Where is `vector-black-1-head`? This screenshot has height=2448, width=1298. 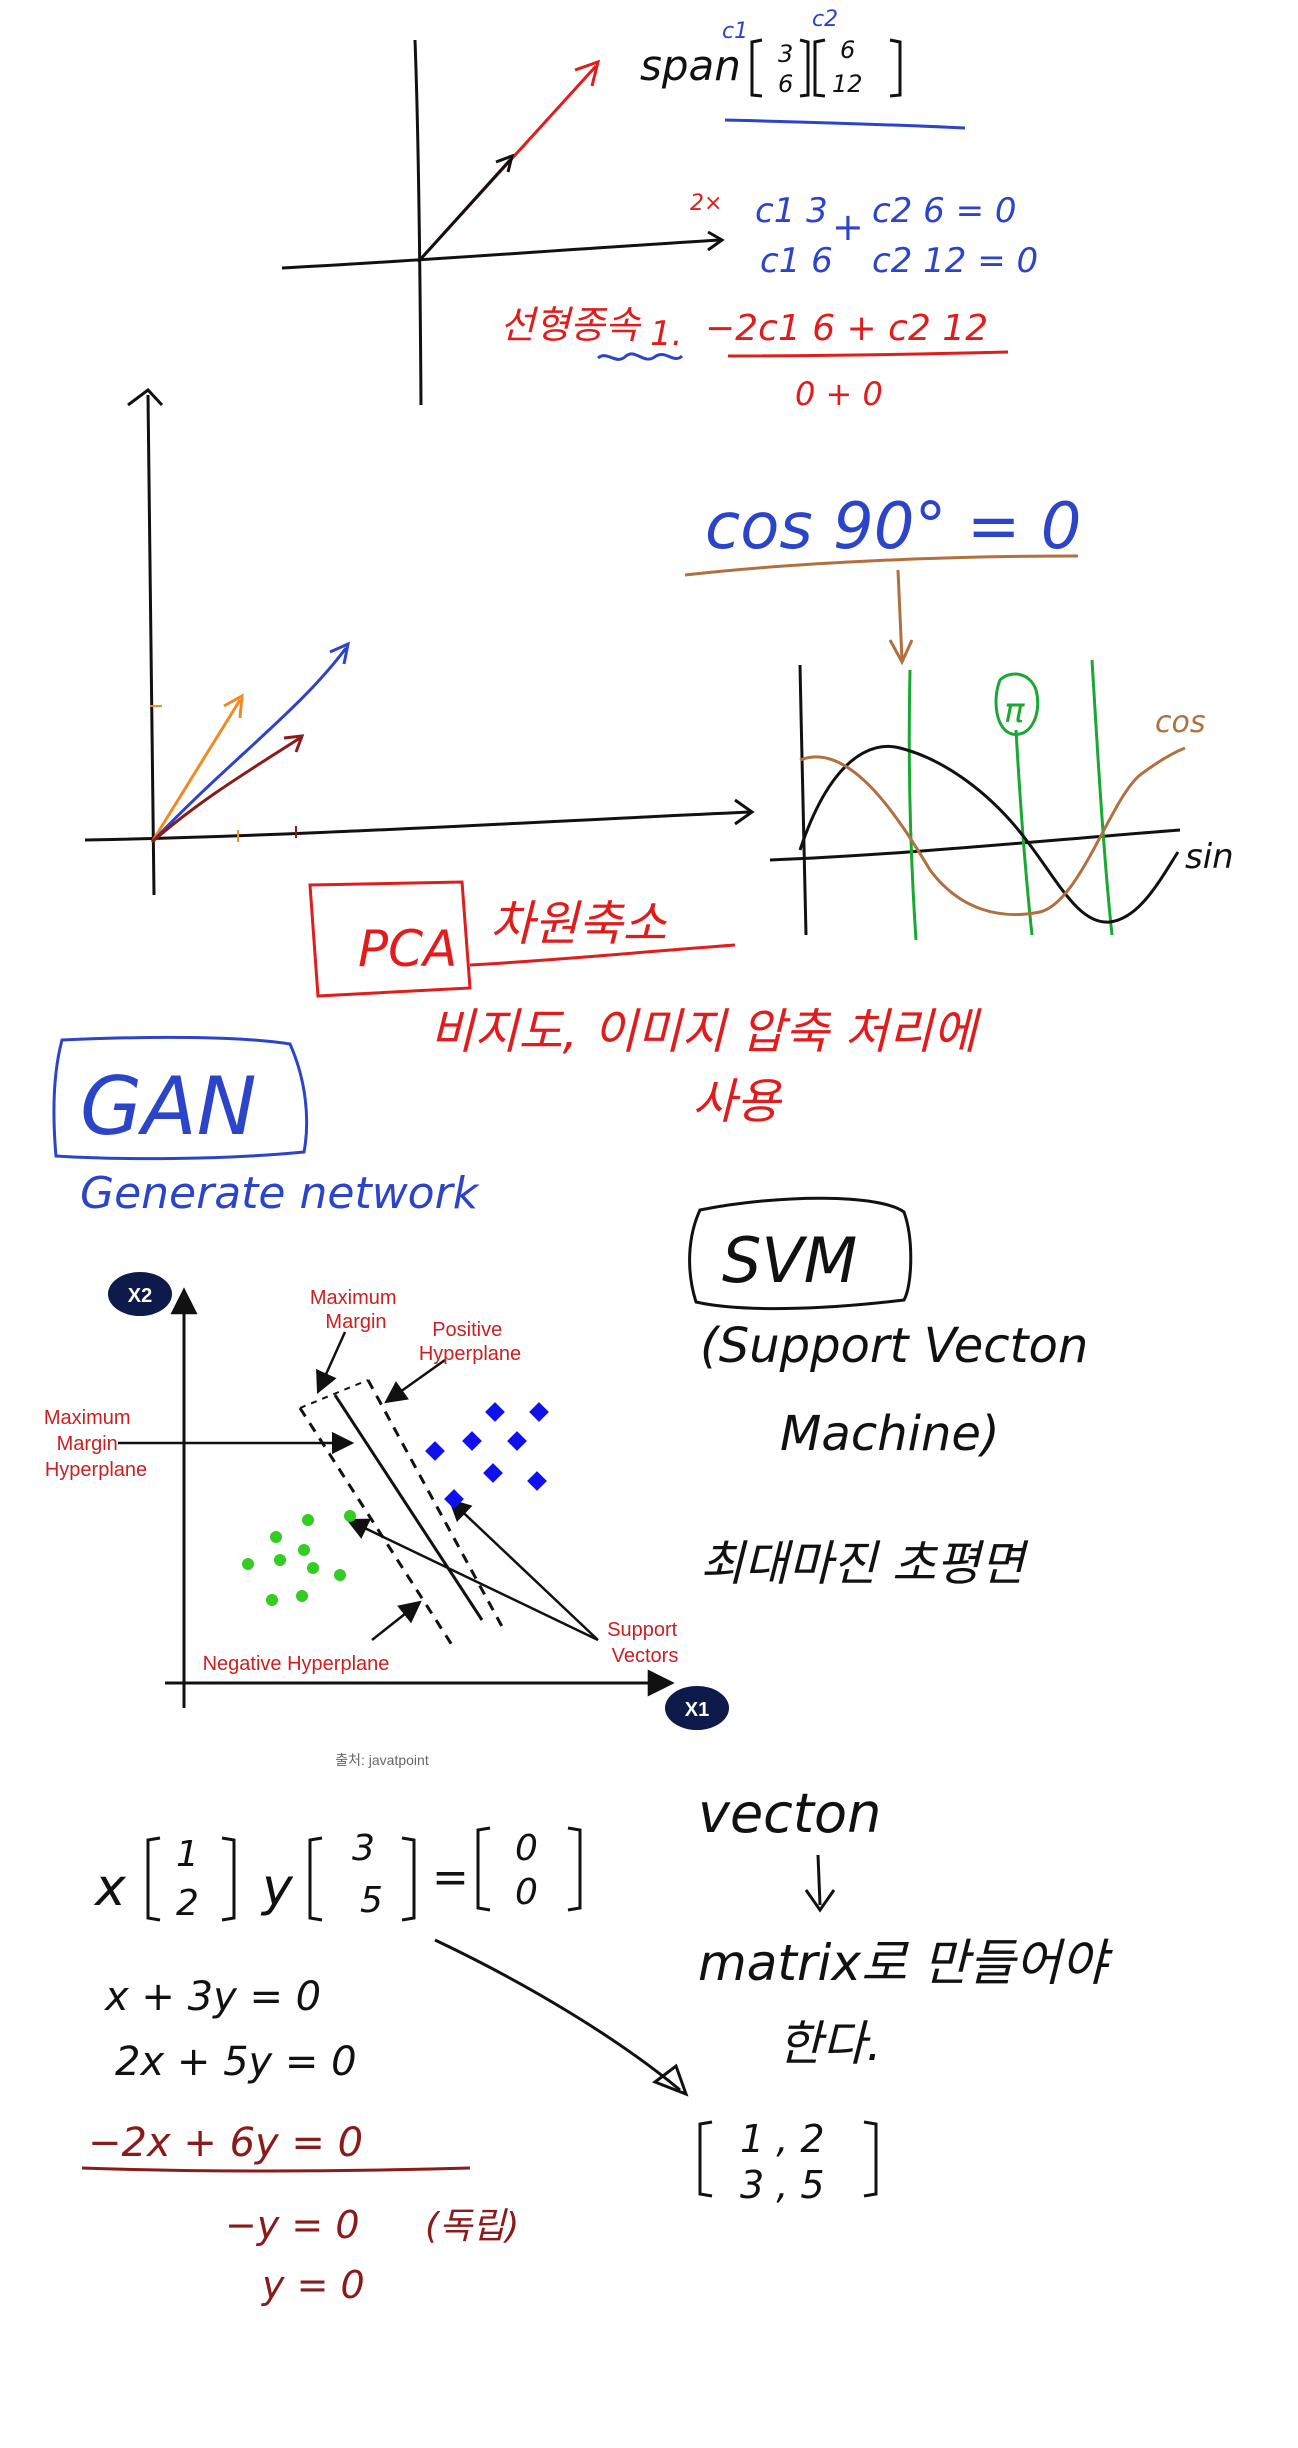 vector-black-1-head is located at coordinates (505, 163).